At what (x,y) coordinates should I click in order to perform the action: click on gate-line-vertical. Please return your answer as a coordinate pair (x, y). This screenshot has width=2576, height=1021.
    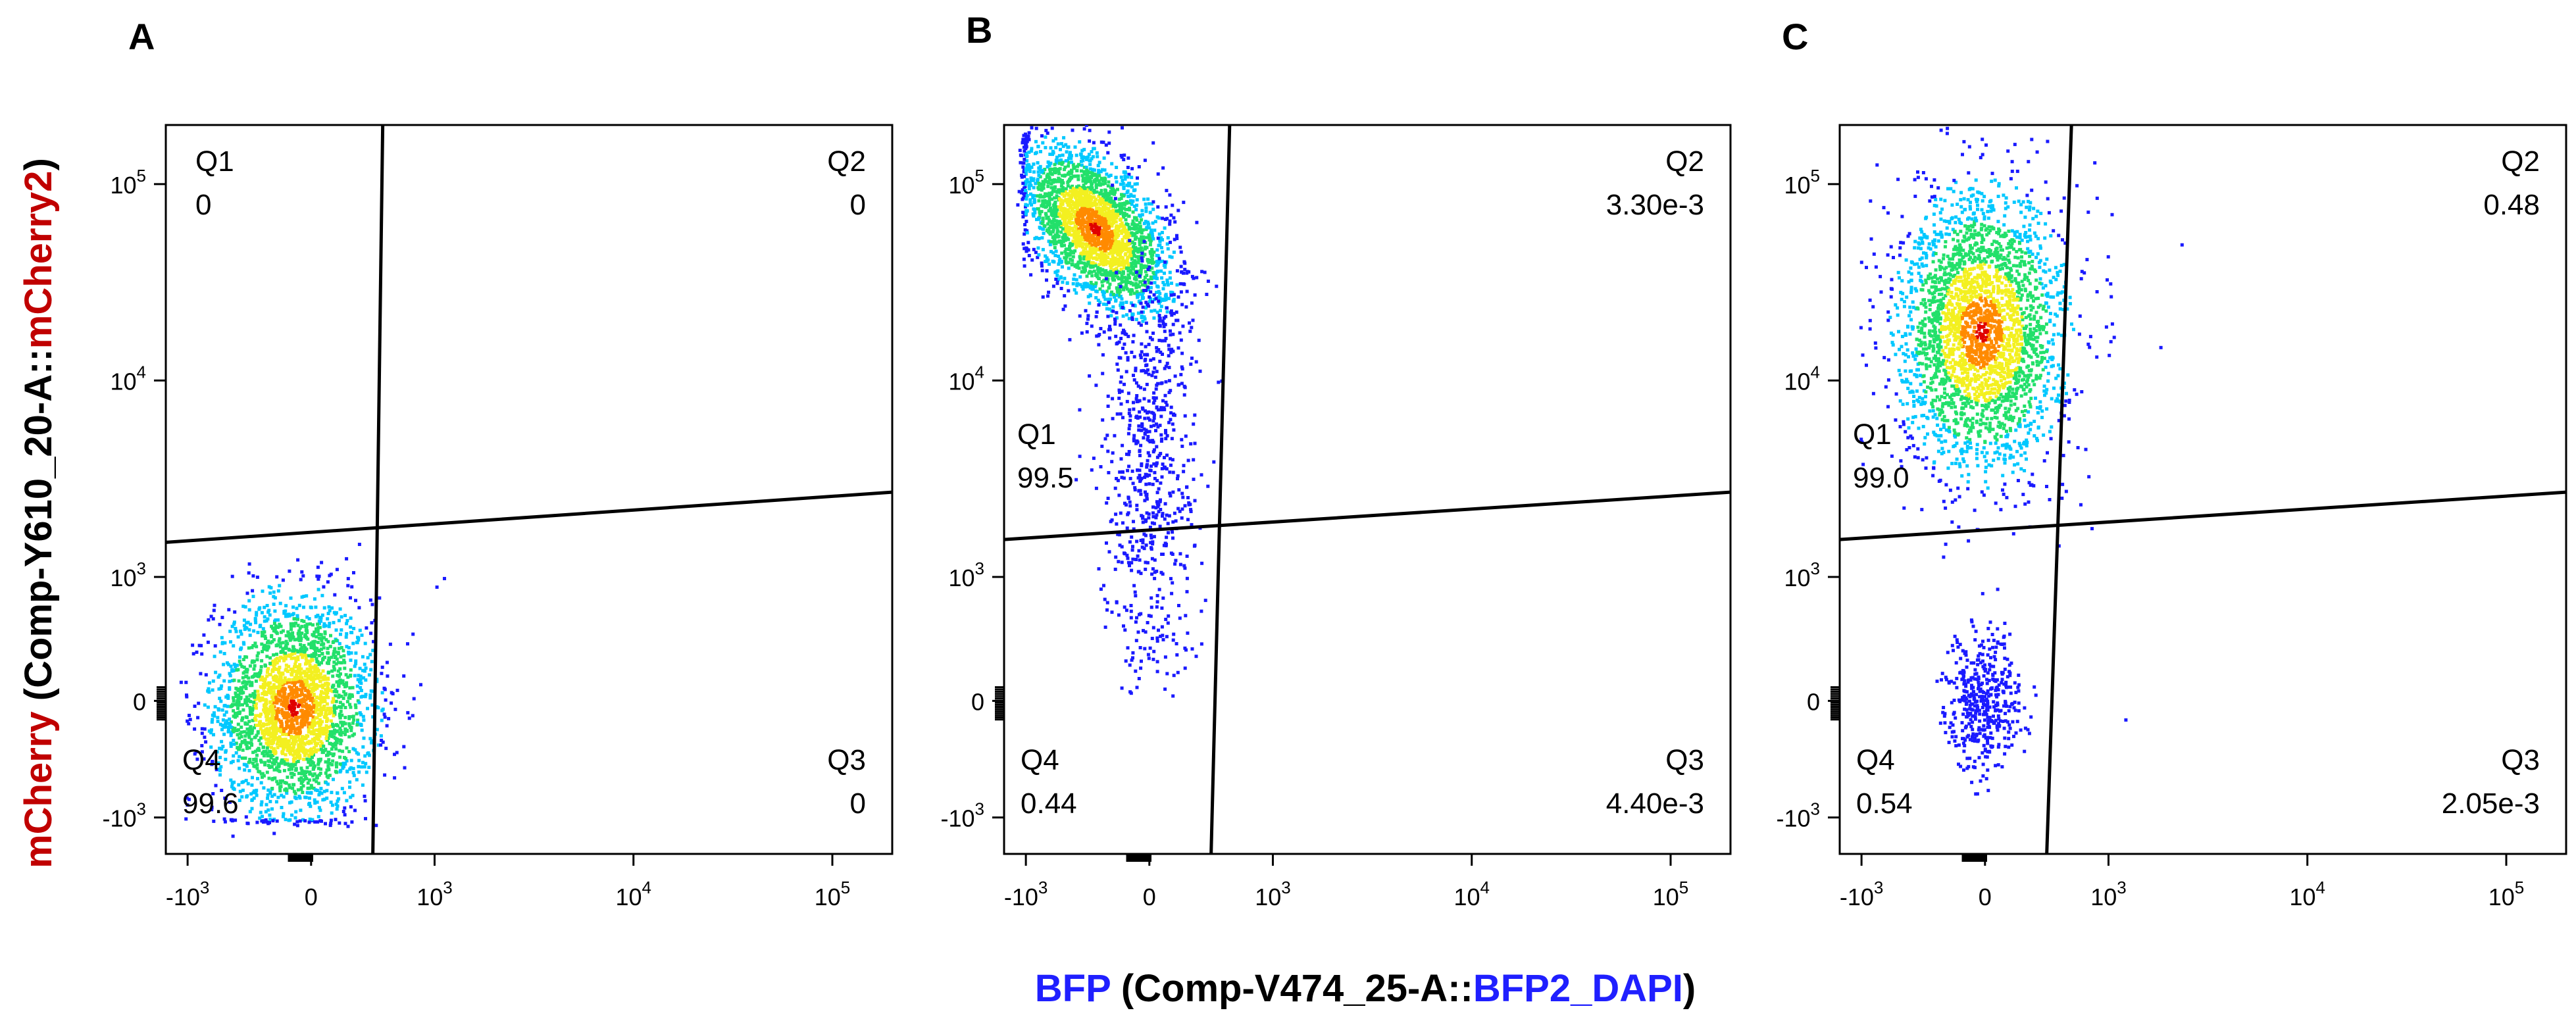
    Looking at the image, I should click on (378, 489).